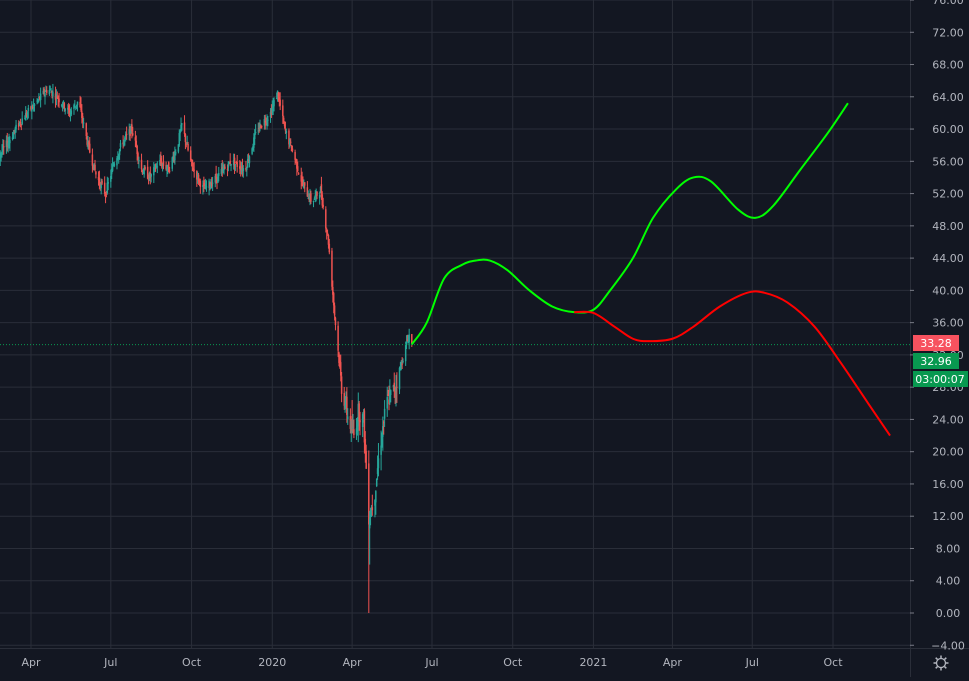 This screenshot has height=681, width=969. Describe the element at coordinates (936, 361) in the screenshot. I see `current-price-label-text: 32.96` at that location.